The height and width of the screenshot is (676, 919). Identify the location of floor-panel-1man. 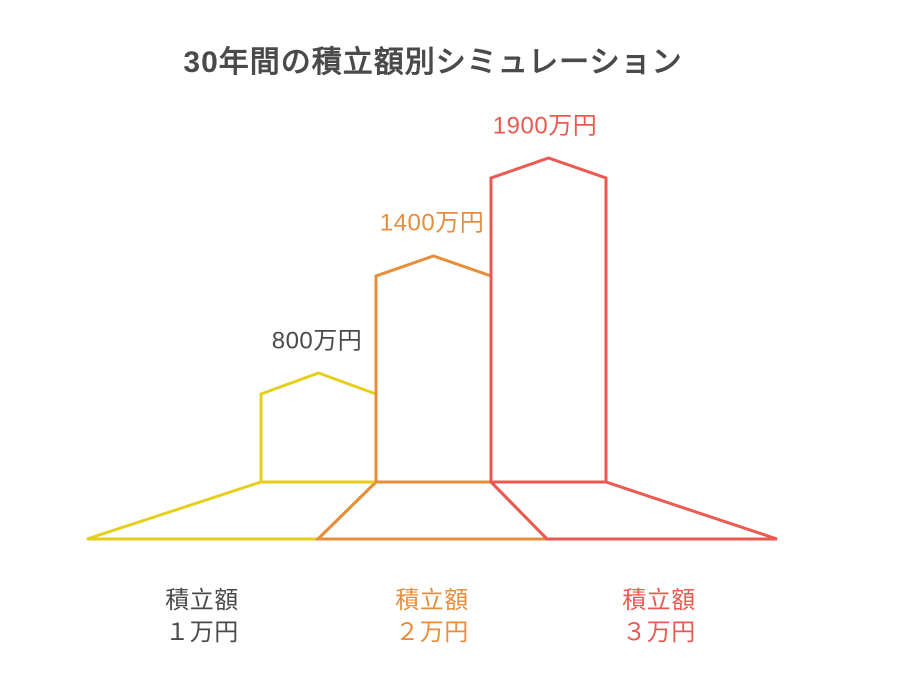
(233, 510).